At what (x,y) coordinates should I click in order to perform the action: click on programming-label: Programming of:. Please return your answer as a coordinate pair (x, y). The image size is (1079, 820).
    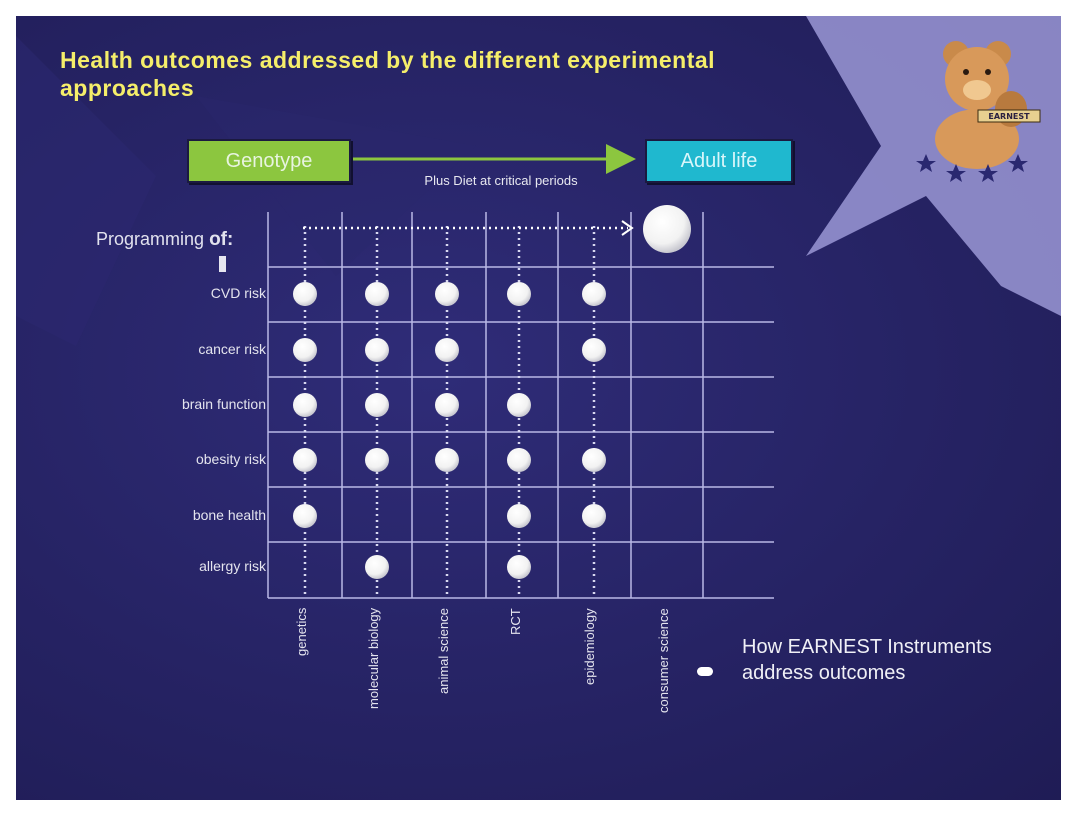
    Looking at the image, I should click on (164, 240).